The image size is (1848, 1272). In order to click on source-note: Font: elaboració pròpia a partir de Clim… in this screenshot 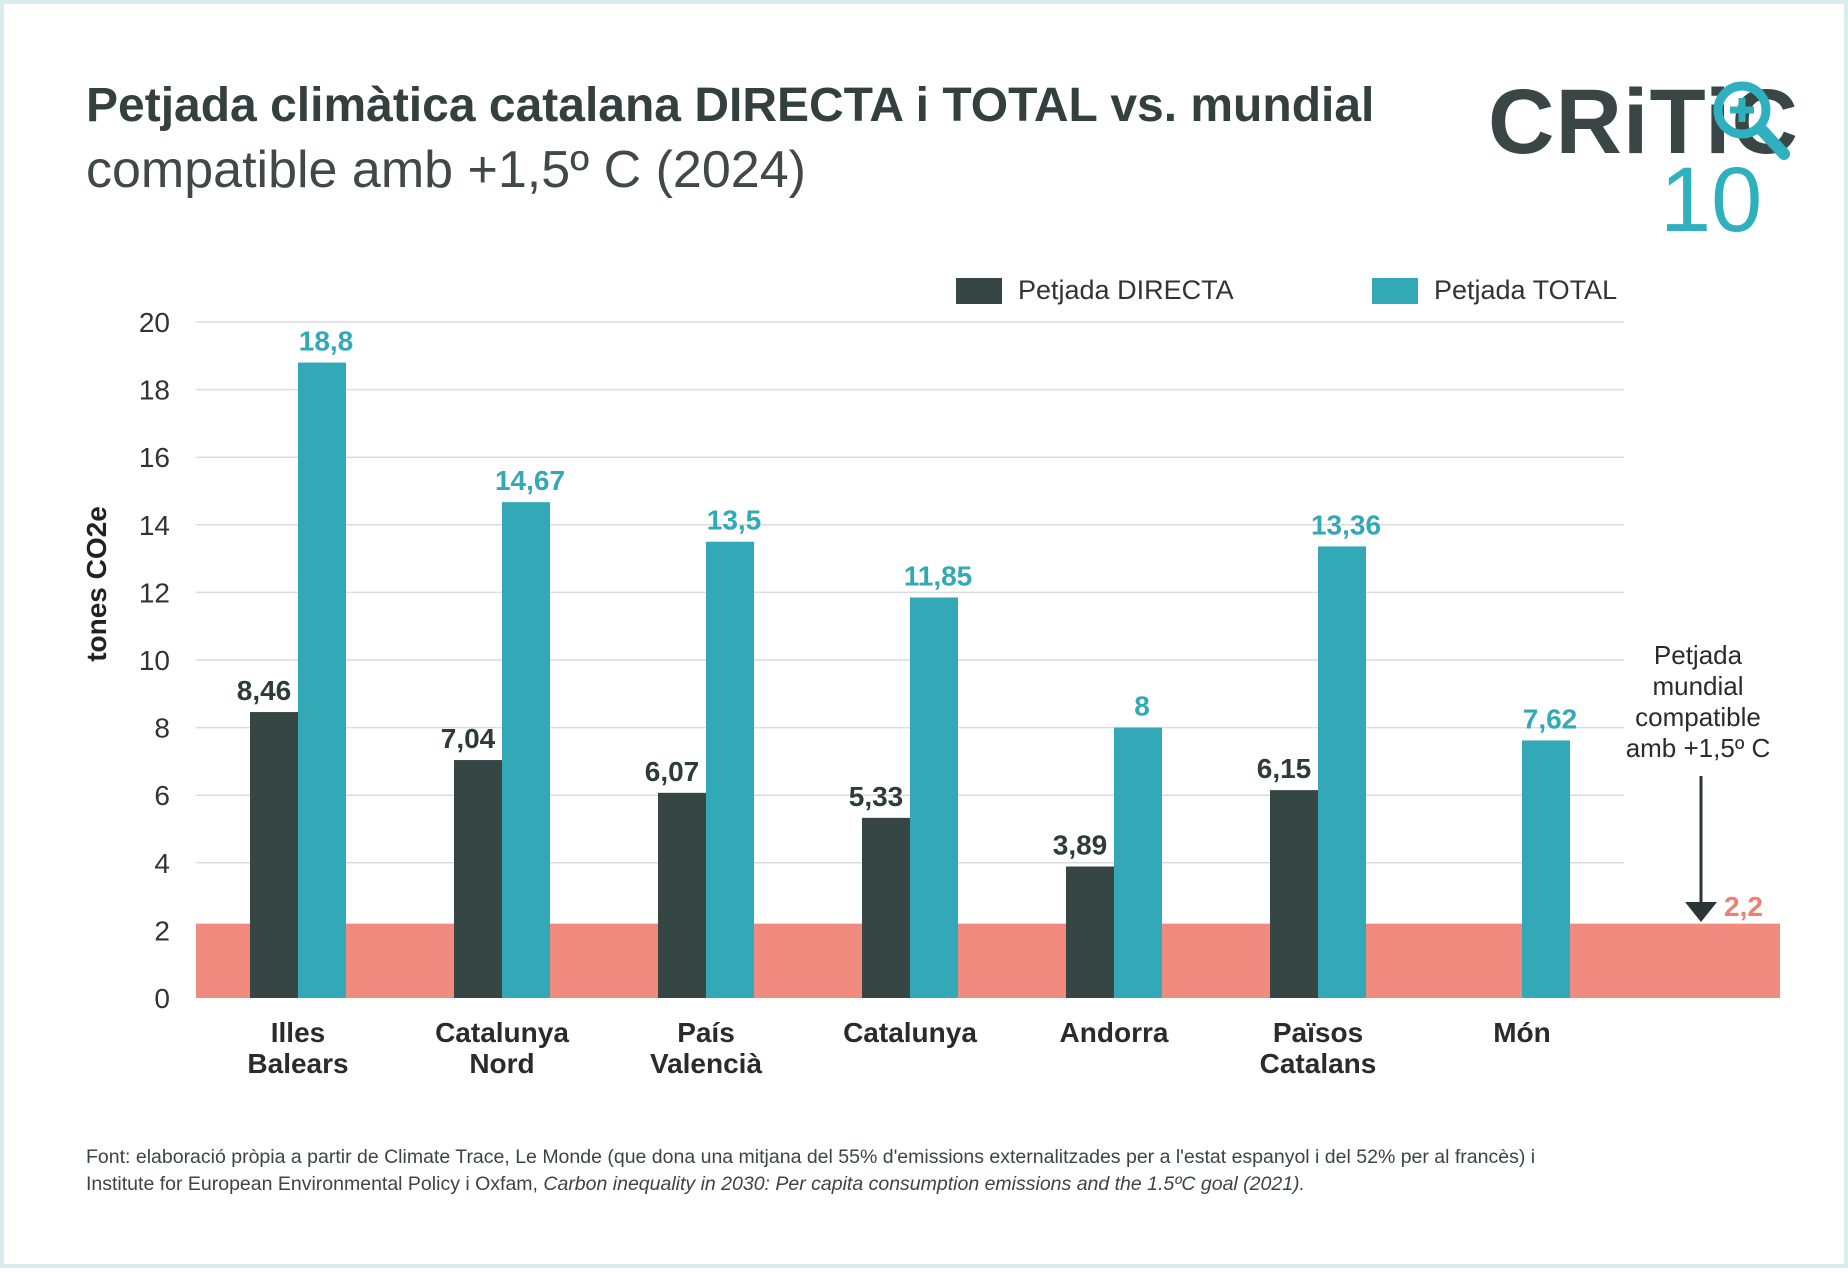, I will do `click(916, 1171)`.